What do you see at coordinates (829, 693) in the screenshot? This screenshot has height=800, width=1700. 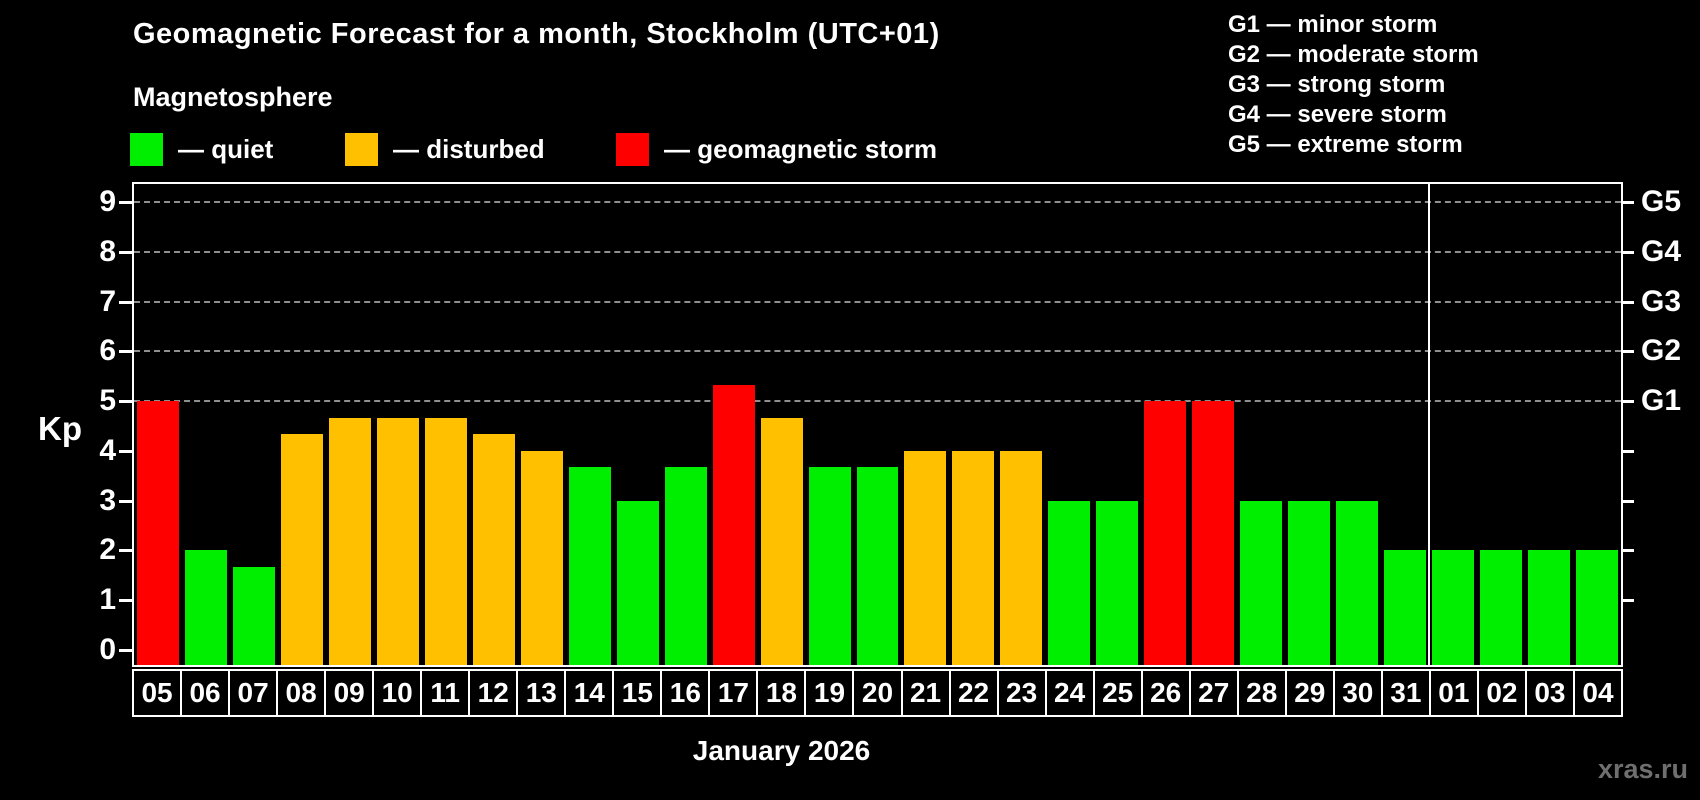 I see `date-label-19: 19` at bounding box center [829, 693].